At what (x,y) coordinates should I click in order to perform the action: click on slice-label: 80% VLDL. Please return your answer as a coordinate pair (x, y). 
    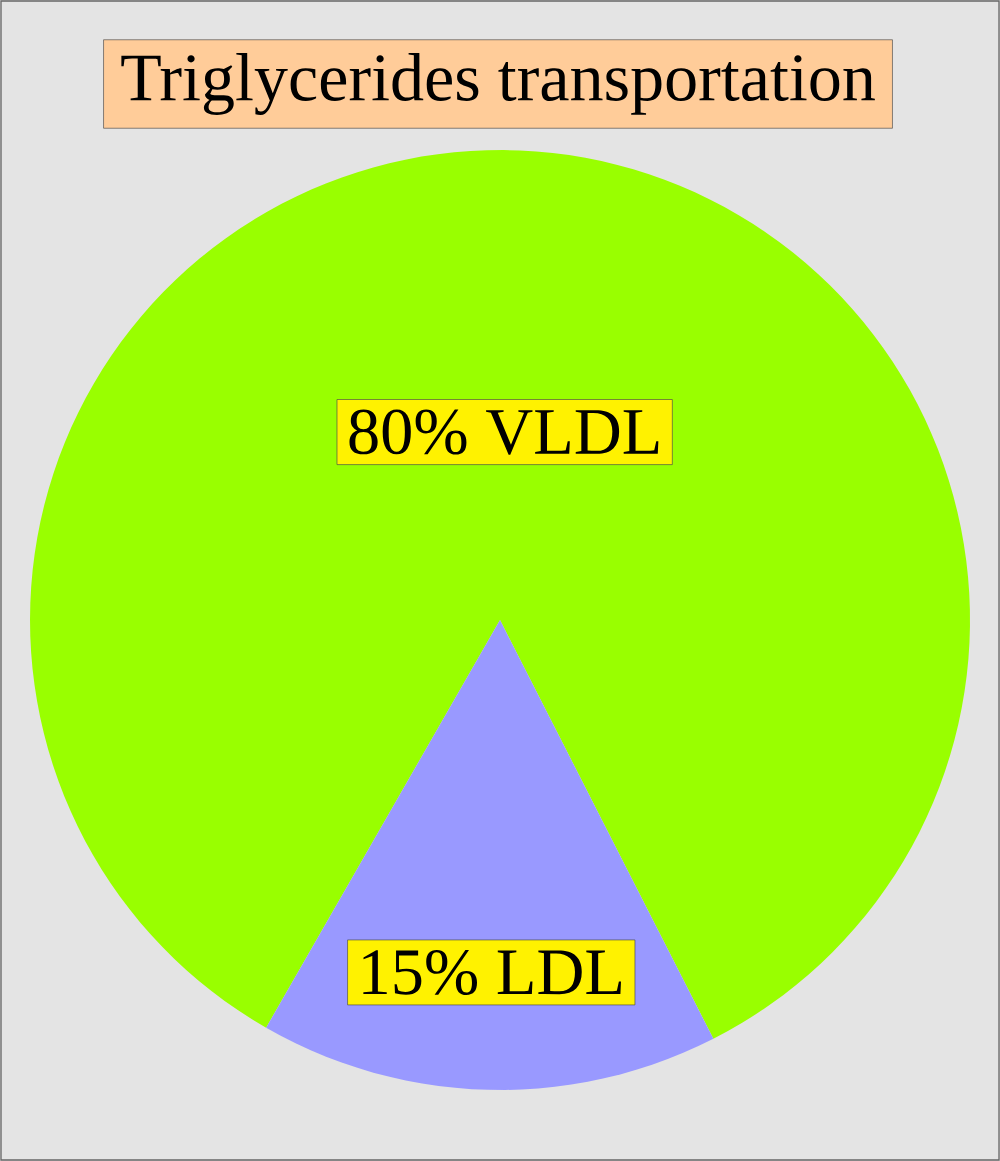
    Looking at the image, I should click on (504, 432).